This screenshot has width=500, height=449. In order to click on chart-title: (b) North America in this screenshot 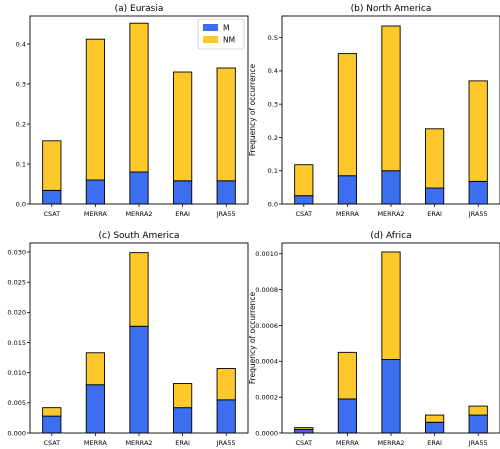, I will do `click(391, 9)`.